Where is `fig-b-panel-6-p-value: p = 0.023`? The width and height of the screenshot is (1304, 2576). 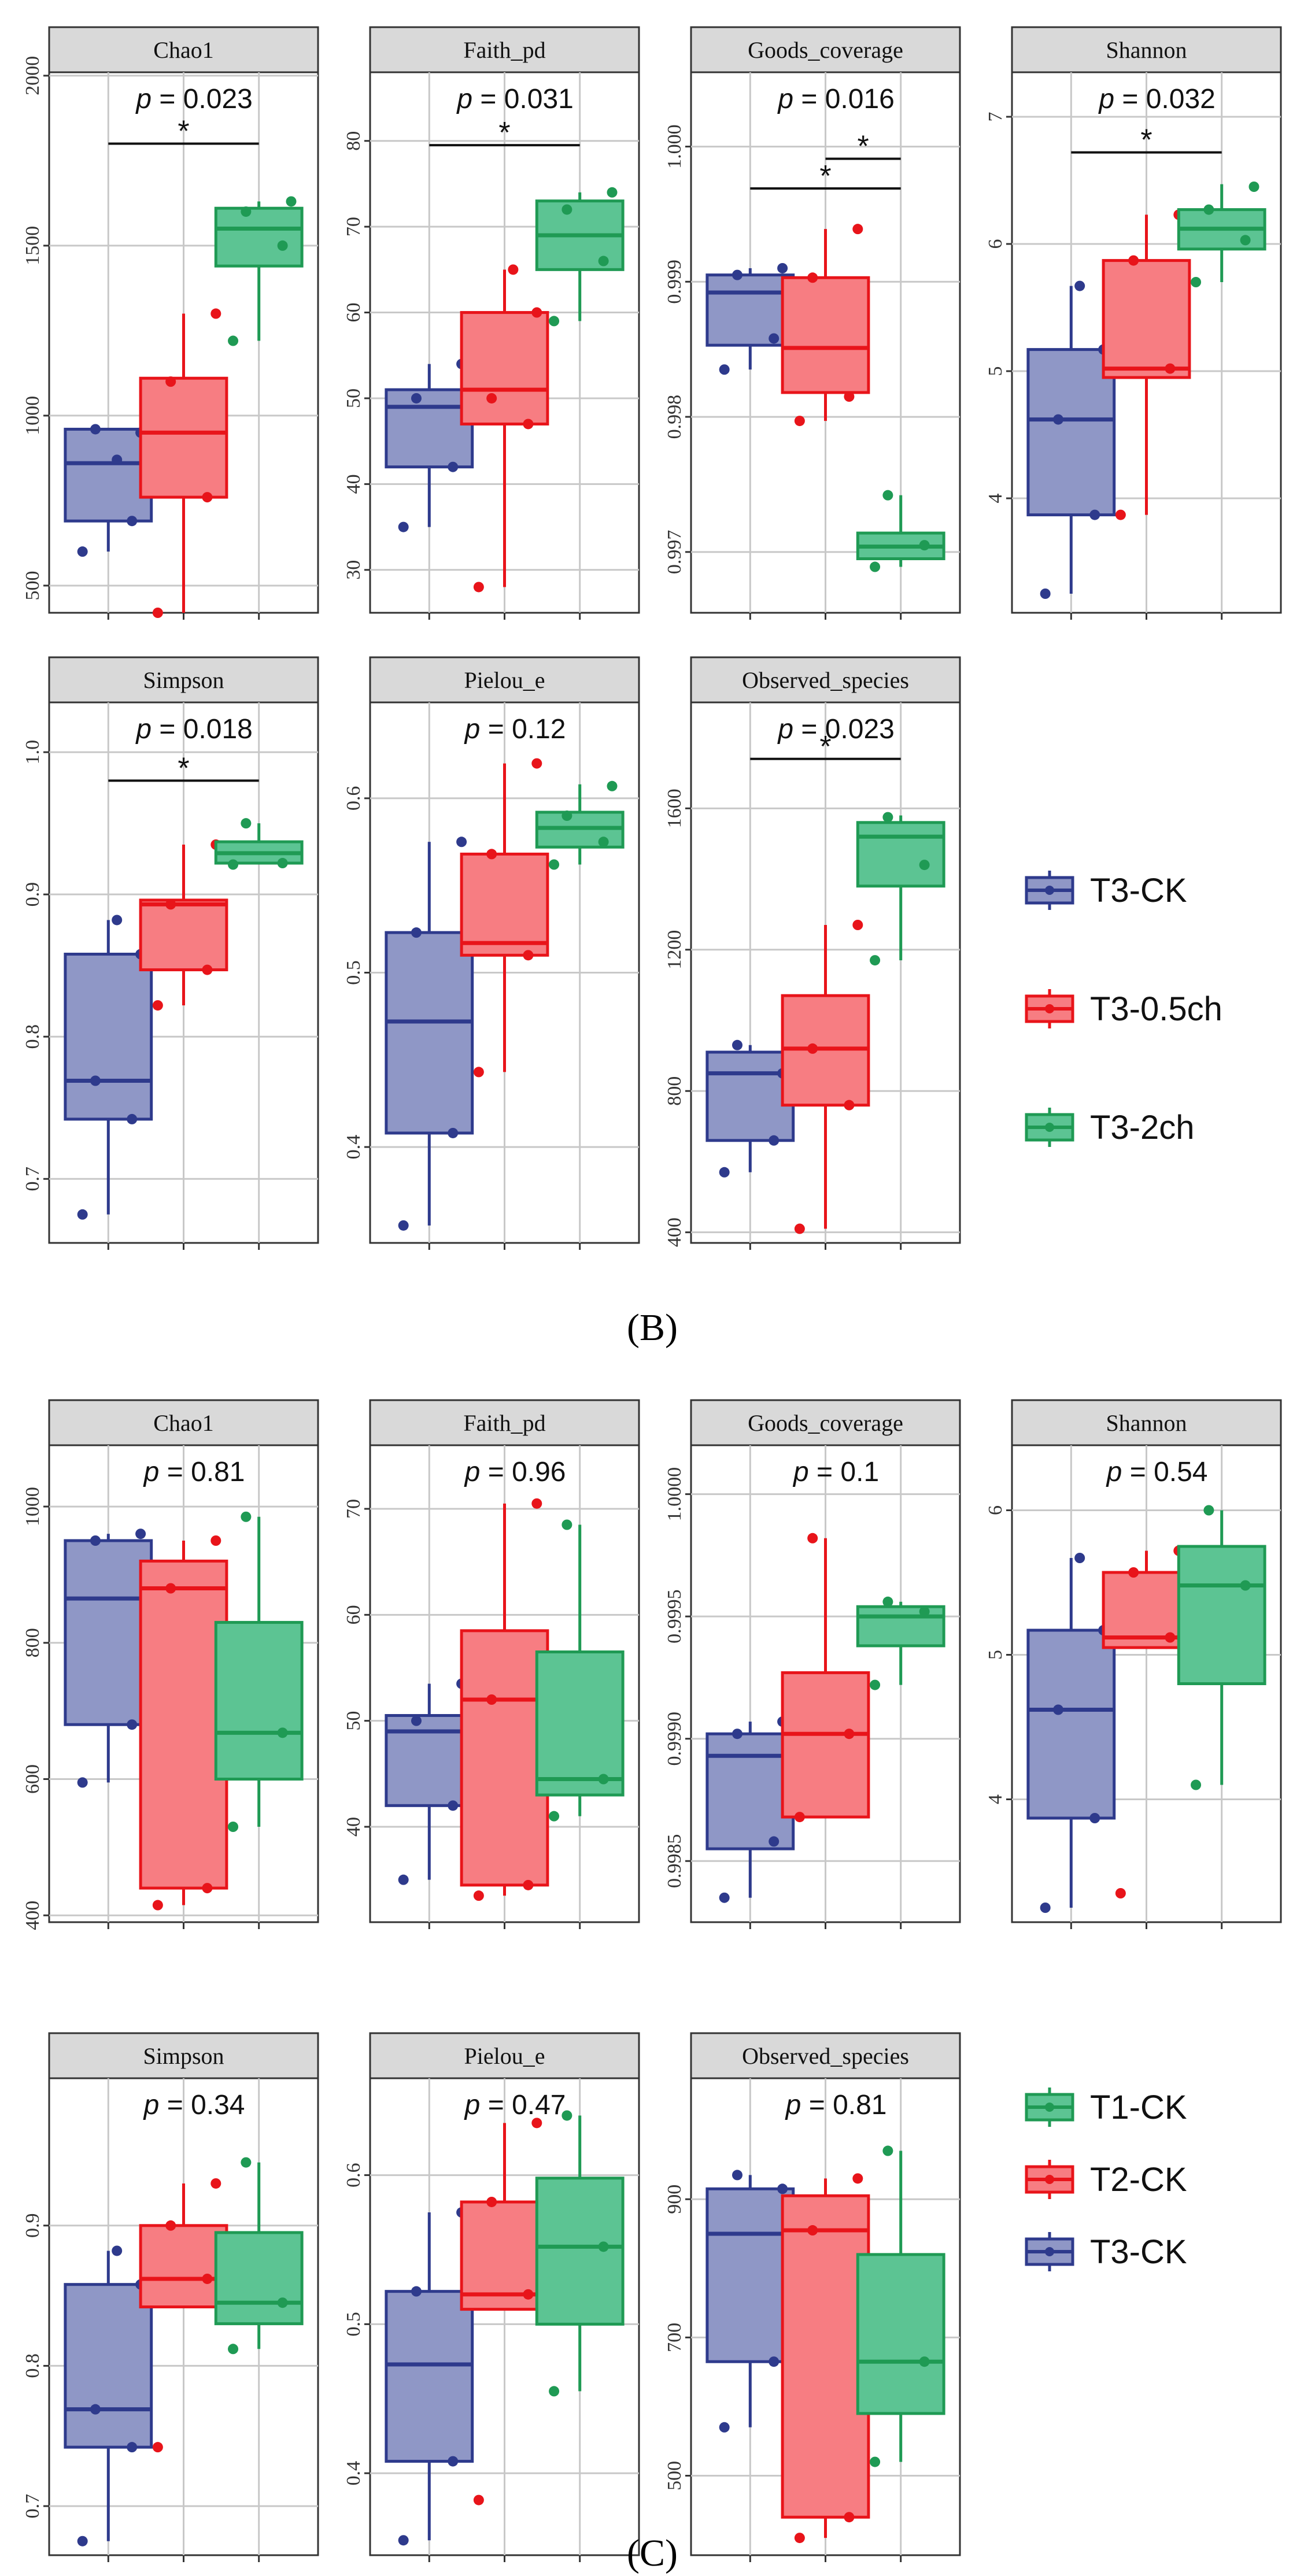
fig-b-panel-6-p-value: p = 0.023 is located at coordinates (836, 730).